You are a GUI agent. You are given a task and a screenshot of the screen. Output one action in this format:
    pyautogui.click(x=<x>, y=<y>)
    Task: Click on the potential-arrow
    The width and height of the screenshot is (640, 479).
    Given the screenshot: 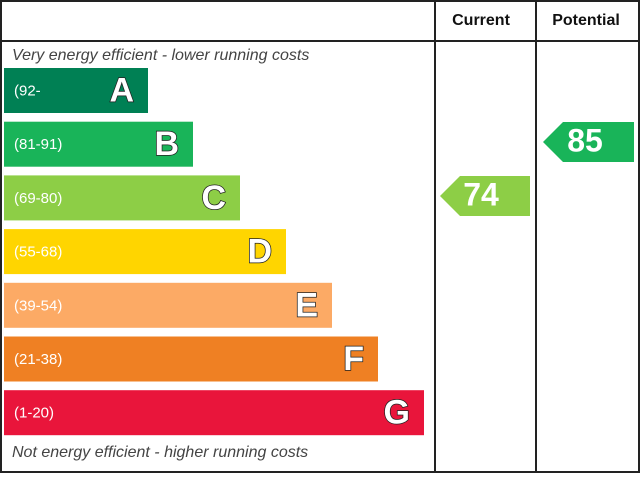 What is the action you would take?
    pyautogui.click(x=588, y=142)
    